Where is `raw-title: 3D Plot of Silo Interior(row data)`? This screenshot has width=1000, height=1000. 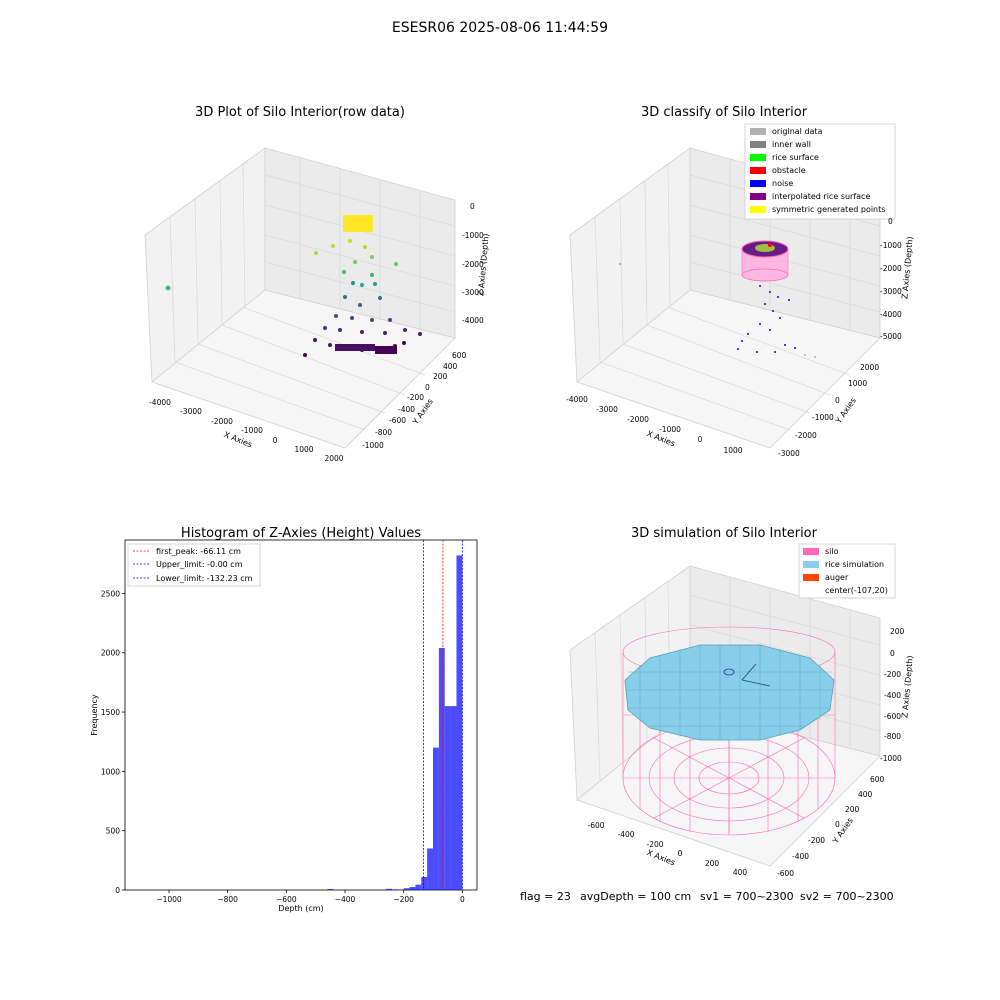 raw-title: 3D Plot of Silo Interior(row data) is located at coordinates (300, 112).